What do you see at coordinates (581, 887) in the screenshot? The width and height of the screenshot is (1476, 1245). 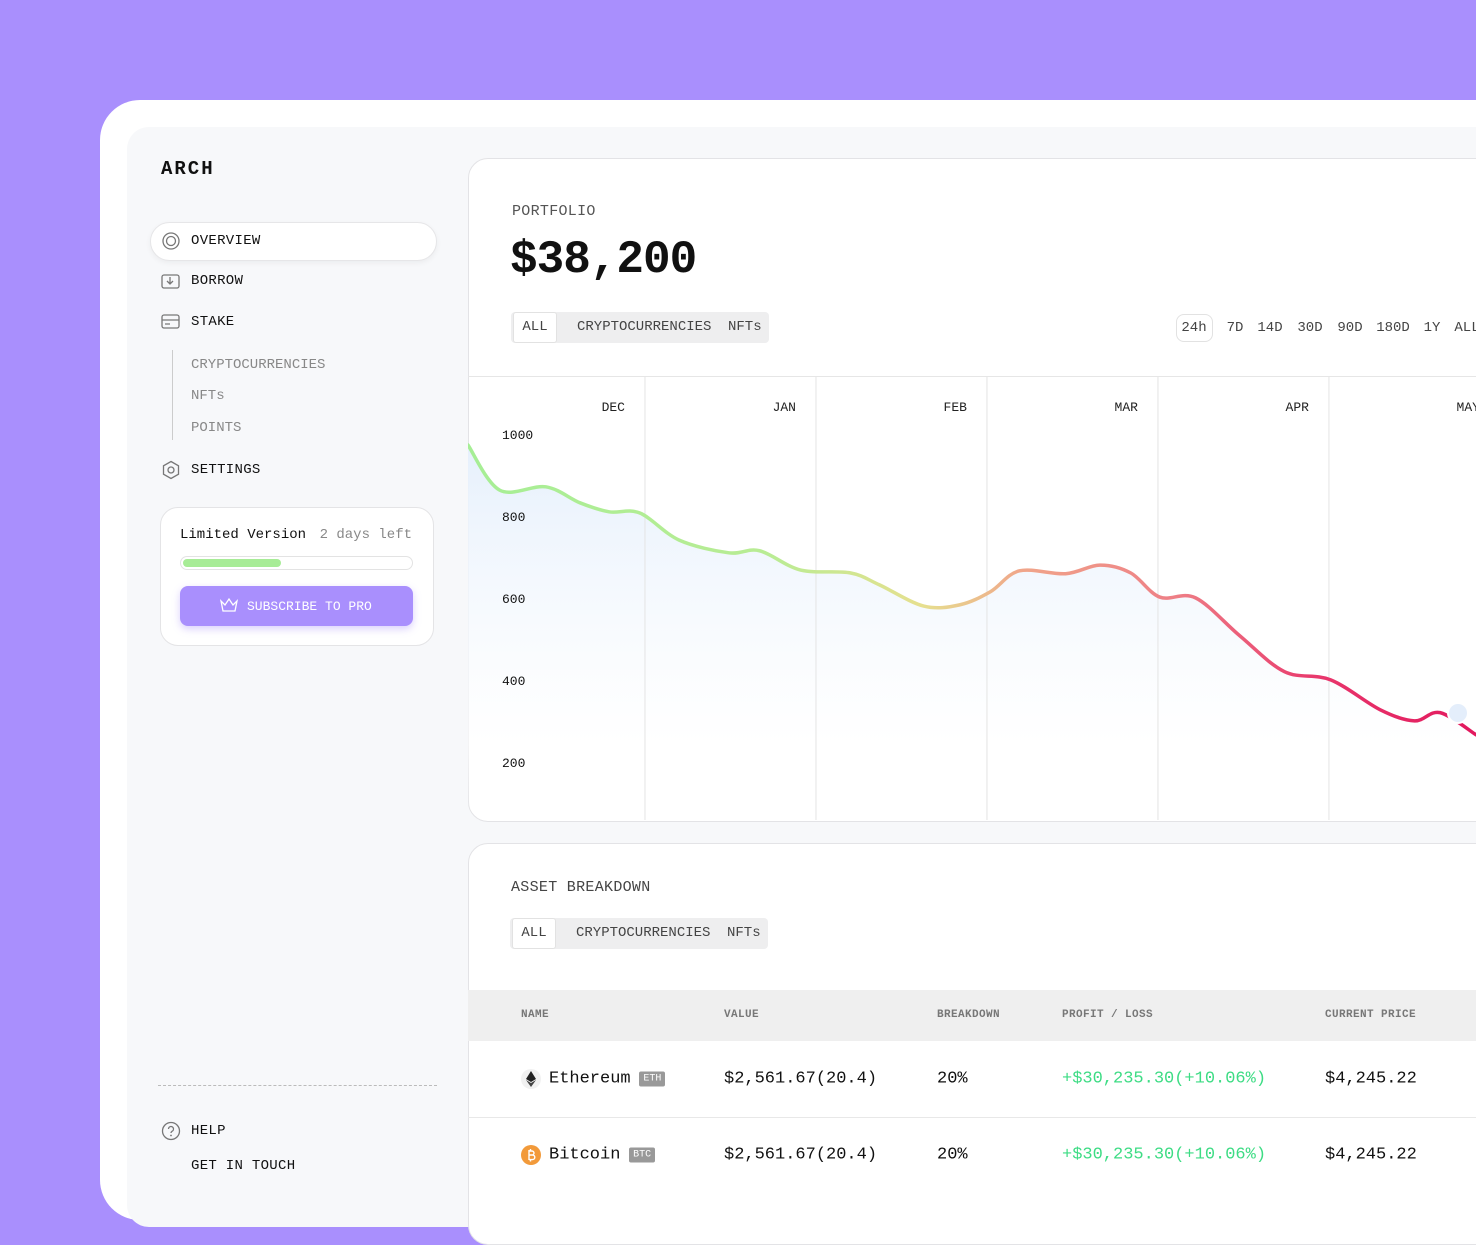 I see `asset-title: ASSET BREAKDOWN` at bounding box center [581, 887].